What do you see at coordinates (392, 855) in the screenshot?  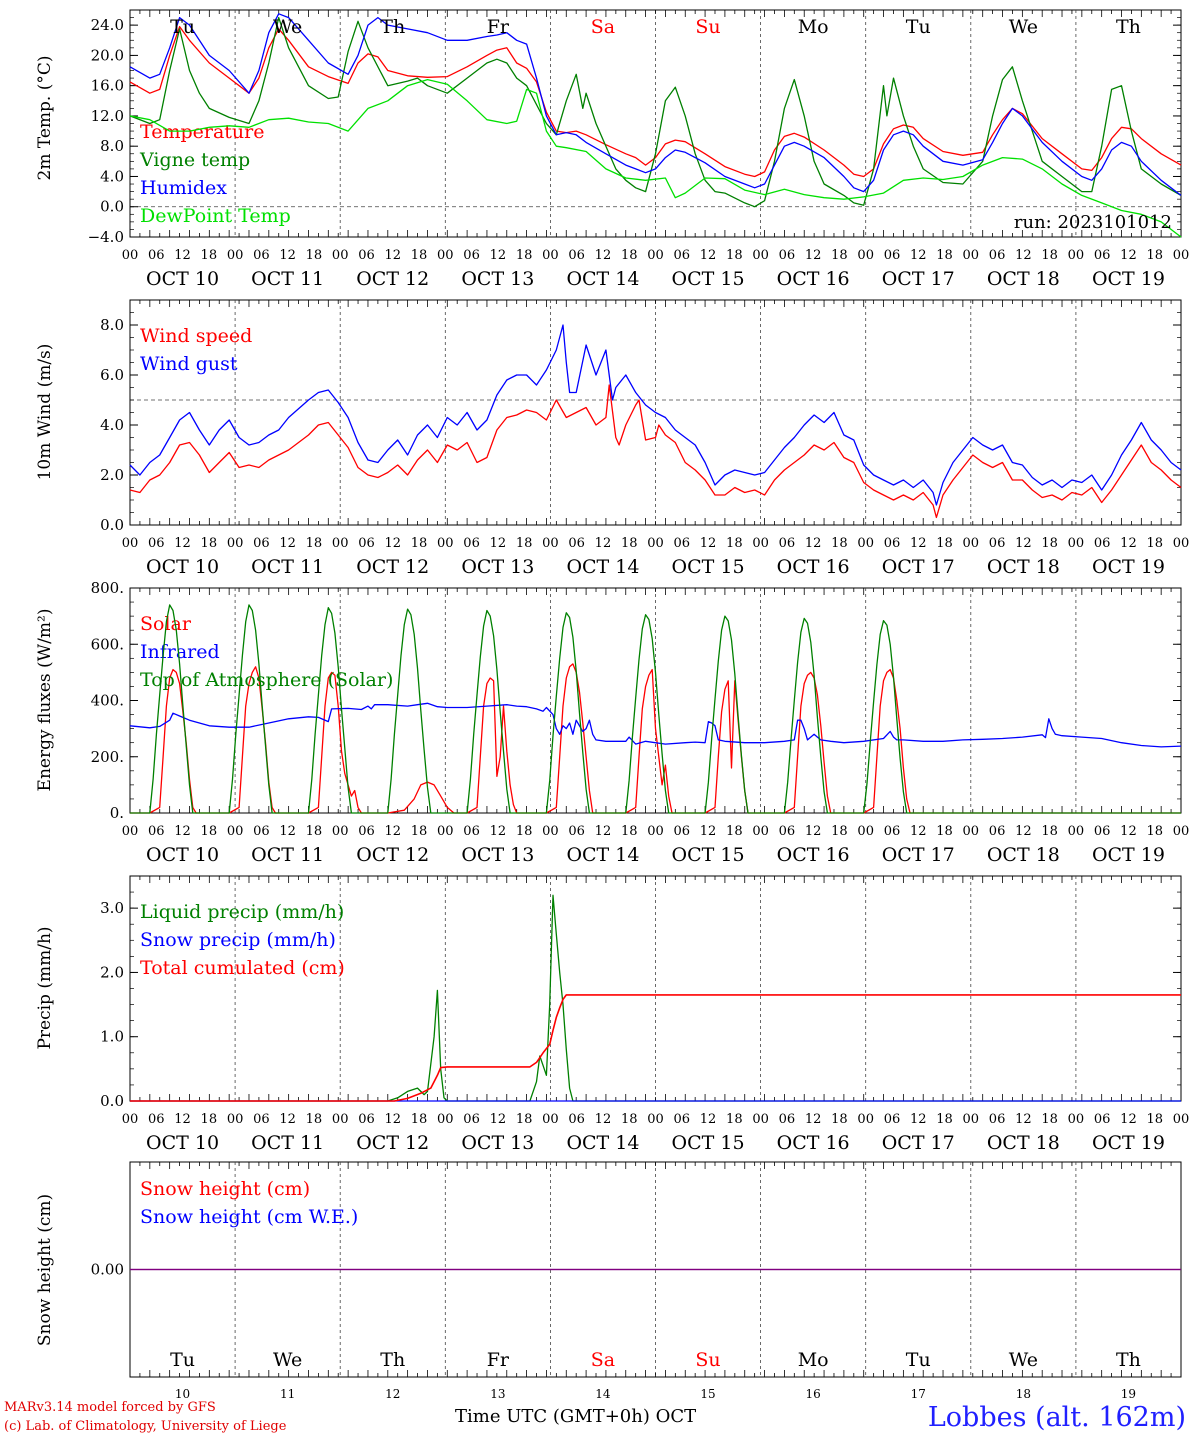 I see `x-date-label: OCT 12` at bounding box center [392, 855].